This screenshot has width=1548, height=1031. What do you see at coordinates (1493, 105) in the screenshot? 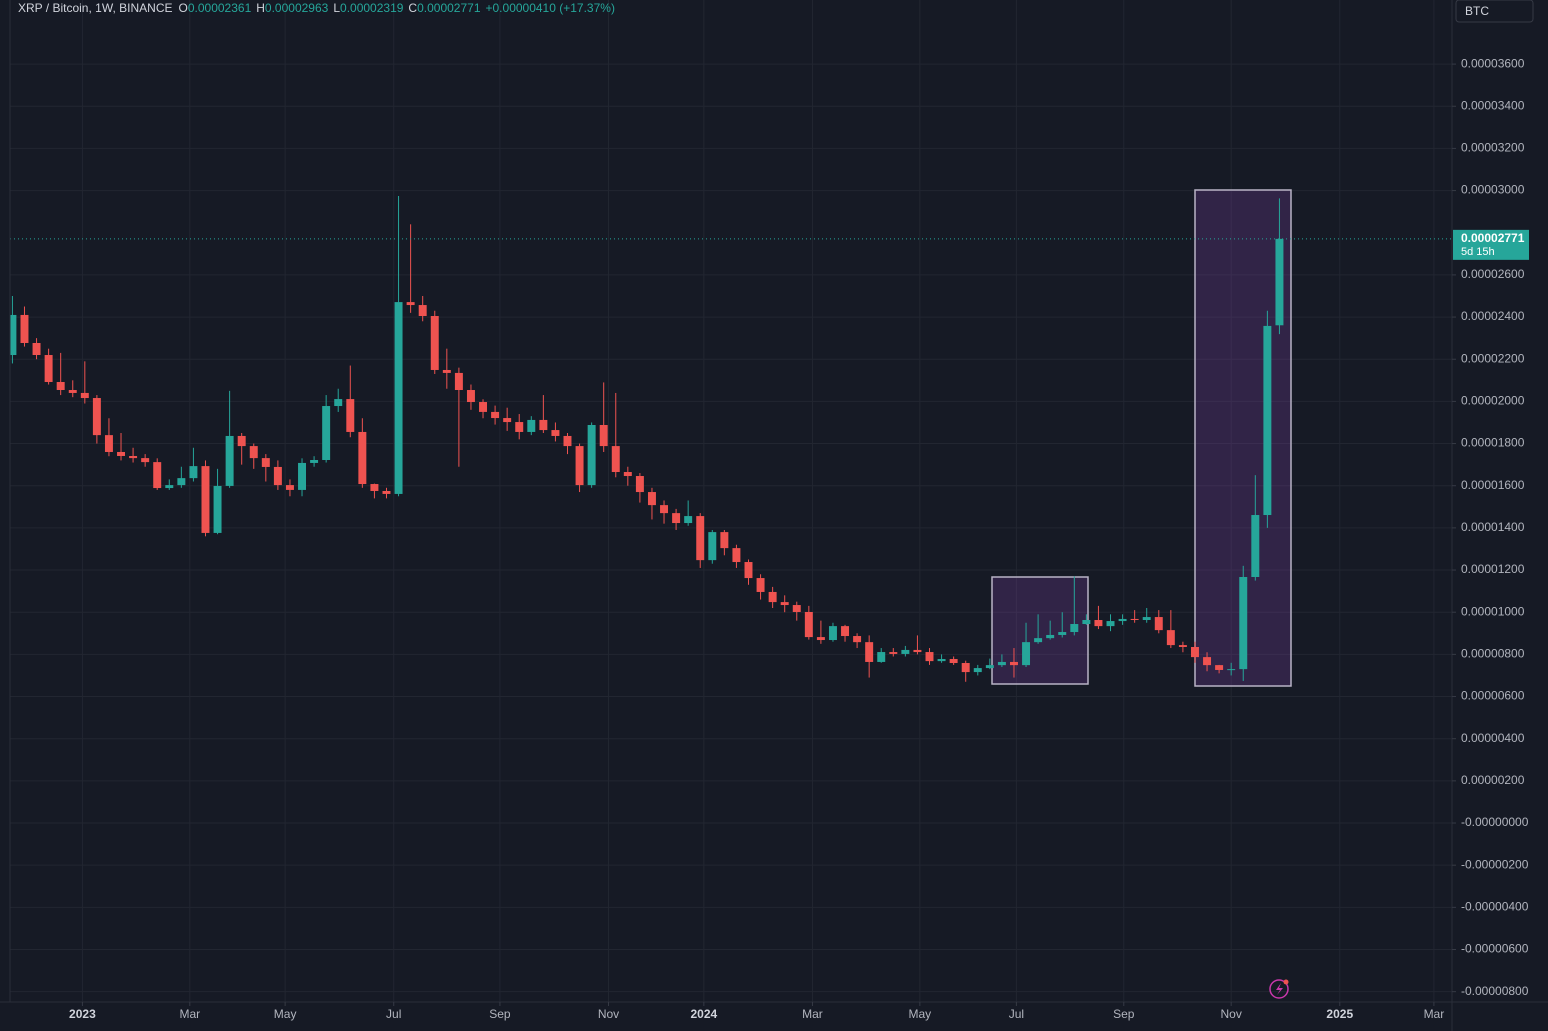
I see `y-tick-label: 0.00003400` at bounding box center [1493, 105].